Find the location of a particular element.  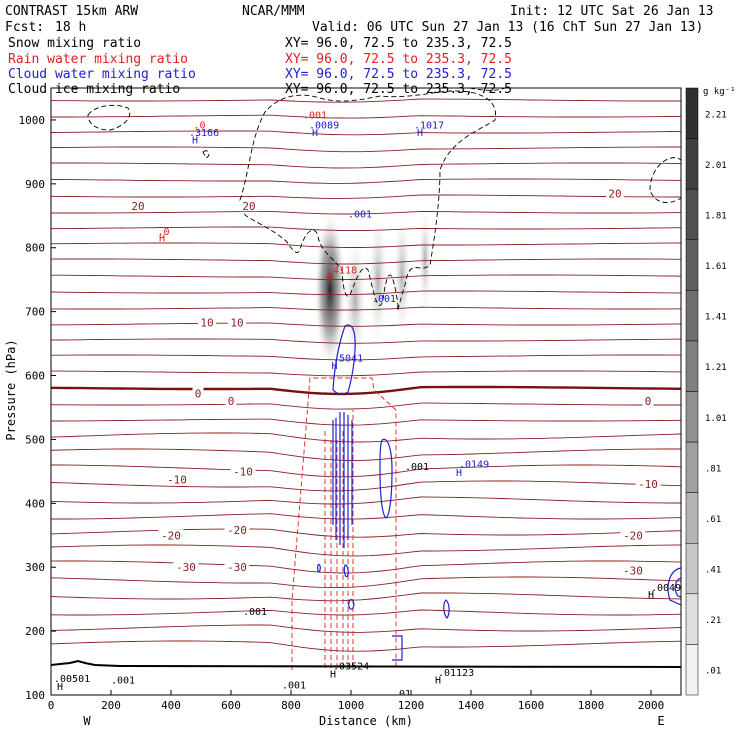

direction-east: E is located at coordinates (660, 721).